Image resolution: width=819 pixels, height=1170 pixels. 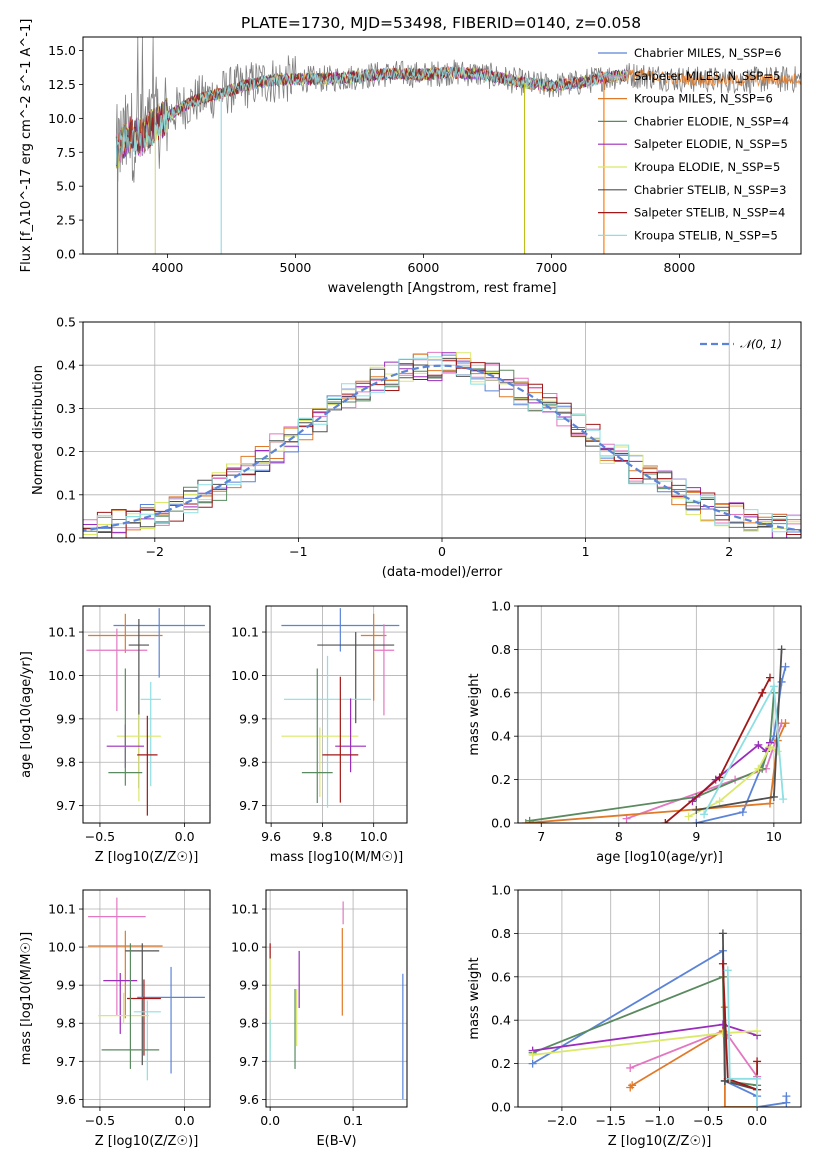 What do you see at coordinates (757, 1120) in the screenshot?
I see `tick-label-x: 0.0` at bounding box center [757, 1120].